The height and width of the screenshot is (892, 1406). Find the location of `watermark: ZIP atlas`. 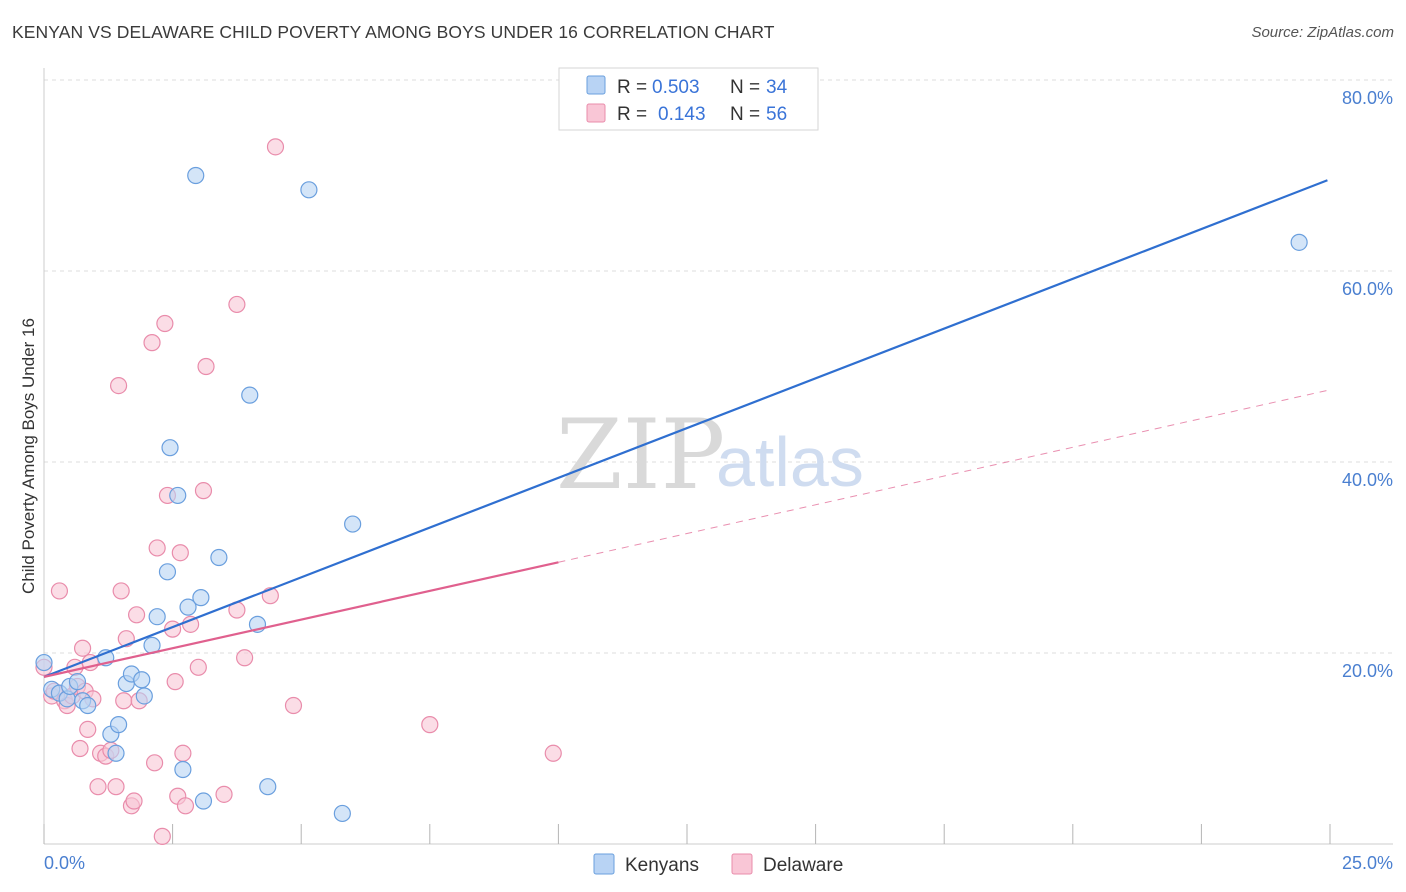

watermark: ZIP atlas is located at coordinates (710, 455).